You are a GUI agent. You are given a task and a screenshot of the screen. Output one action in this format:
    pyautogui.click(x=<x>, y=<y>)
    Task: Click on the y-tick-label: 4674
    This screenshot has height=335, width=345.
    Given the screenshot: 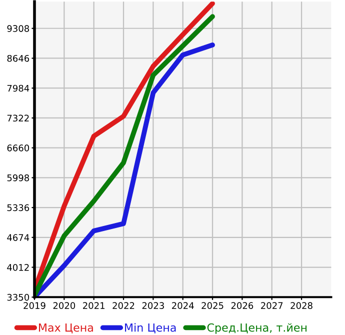 What is the action you would take?
    pyautogui.click(x=18, y=237)
    